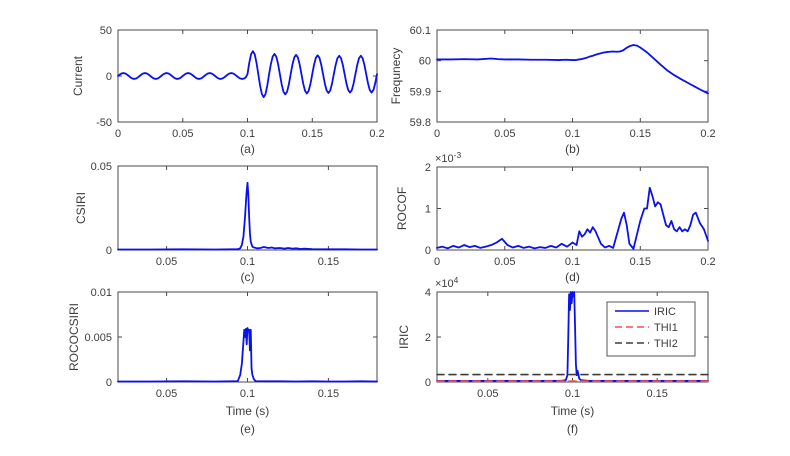  What do you see at coordinates (447, 282) in the screenshot?
I see `axis-exponent-label: ×10⁴` at bounding box center [447, 282].